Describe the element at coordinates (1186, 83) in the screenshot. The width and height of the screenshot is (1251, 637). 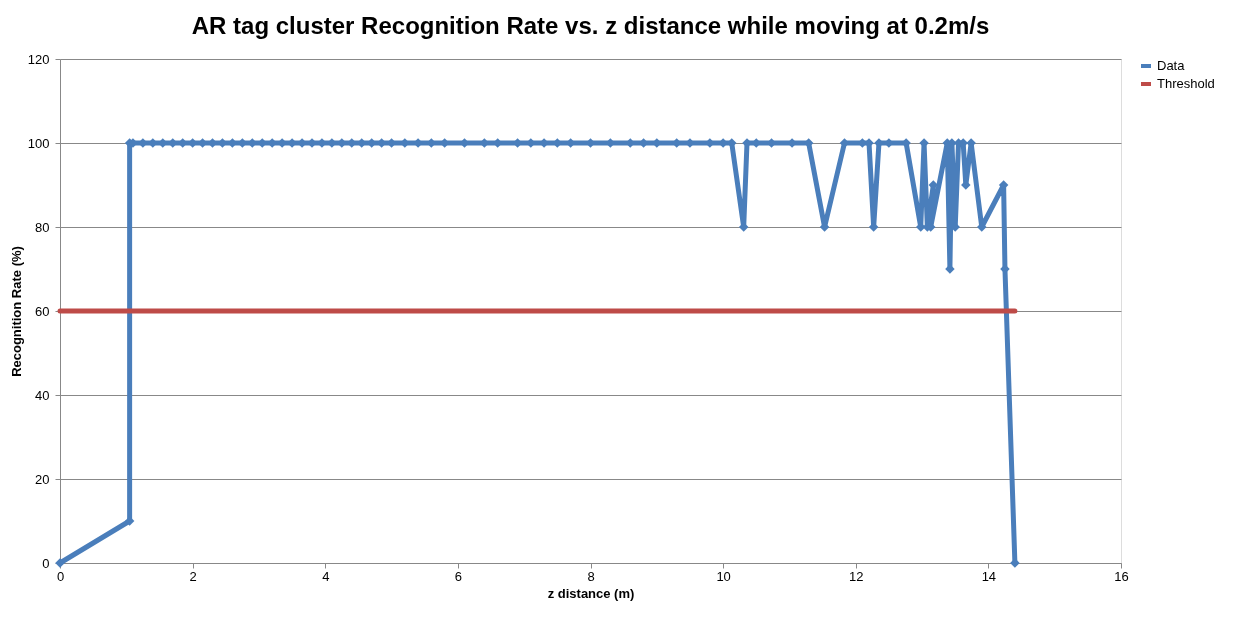
I see `legend-label: Threshold` at that location.